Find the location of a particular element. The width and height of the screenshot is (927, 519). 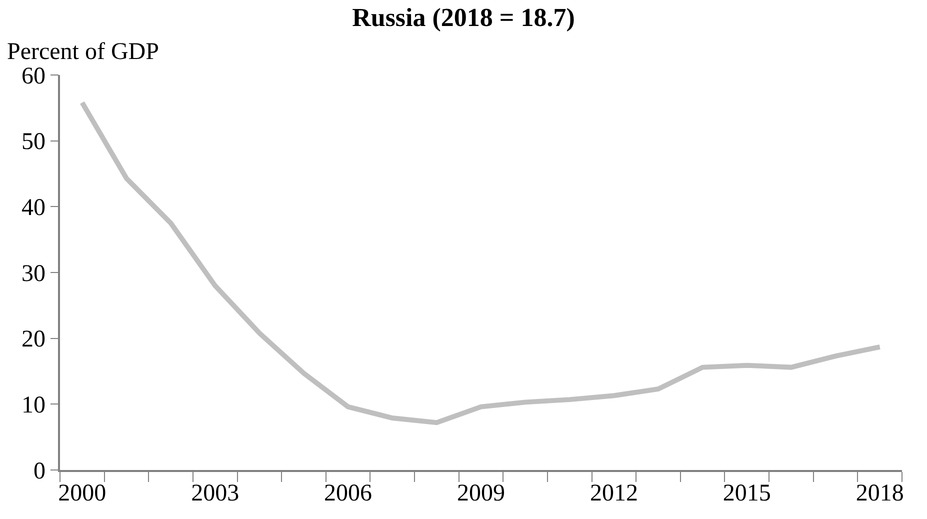

y-tick-label: 0 is located at coordinates (39, 471).